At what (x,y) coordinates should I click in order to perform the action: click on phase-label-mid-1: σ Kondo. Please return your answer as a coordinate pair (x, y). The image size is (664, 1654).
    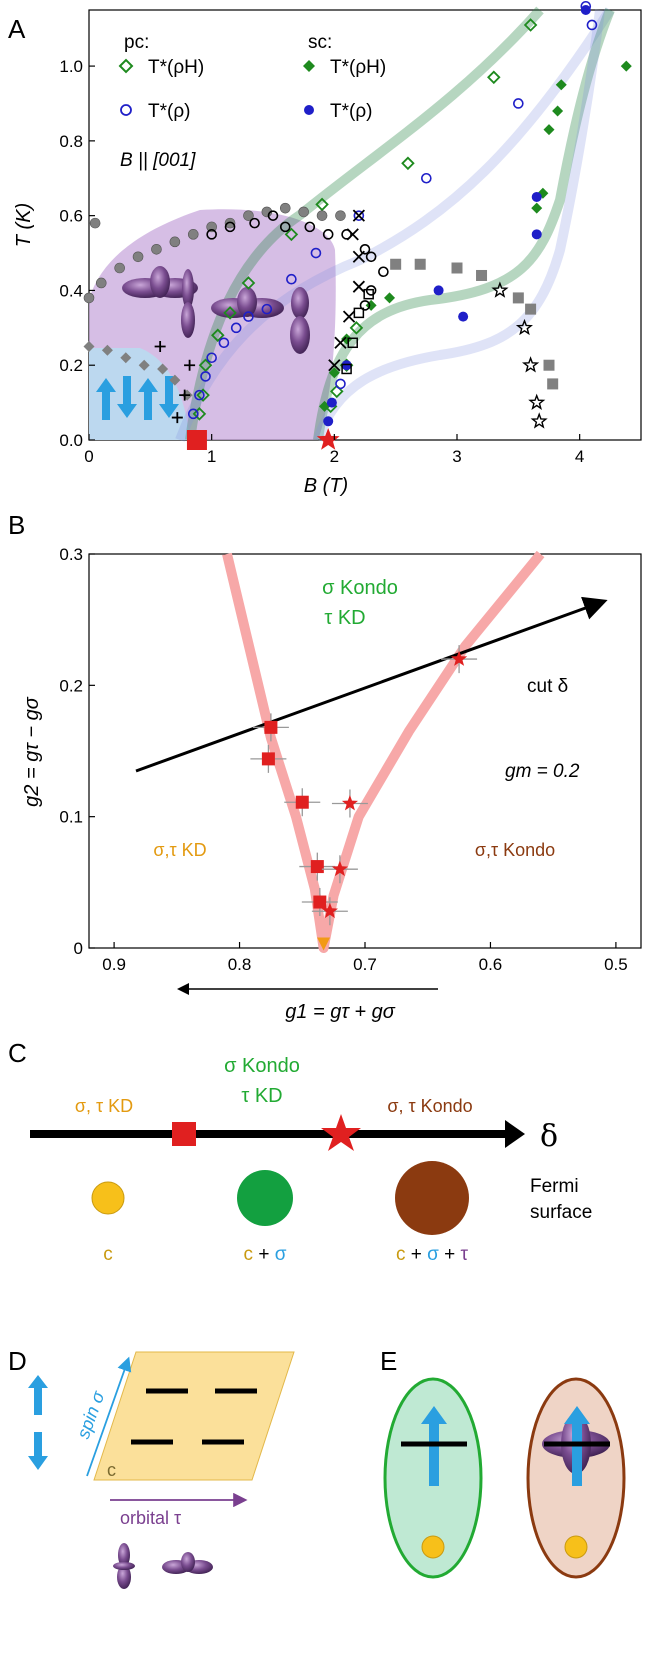
    Looking at the image, I should click on (262, 1066).